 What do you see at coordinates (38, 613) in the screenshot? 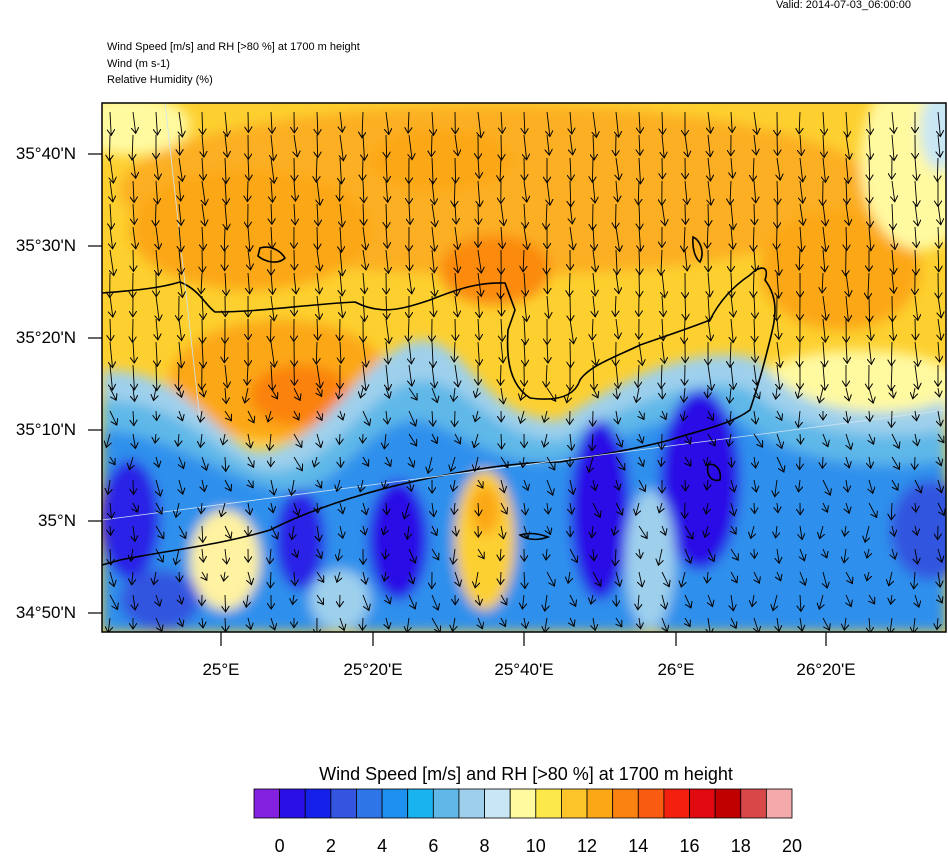
I see `lat-label: 34°50'N` at bounding box center [38, 613].